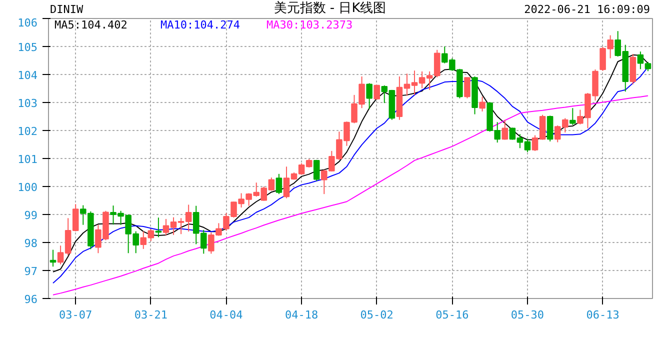  I want to click on x-tick-label: 05-16, so click(452, 315).